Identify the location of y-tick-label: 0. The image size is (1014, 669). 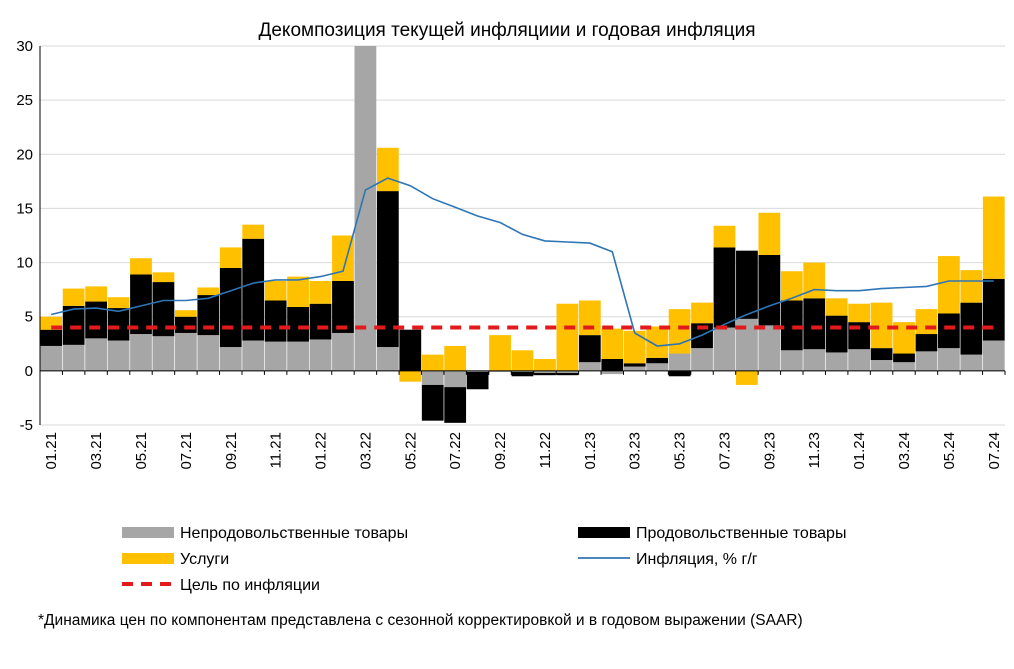
(29, 371).